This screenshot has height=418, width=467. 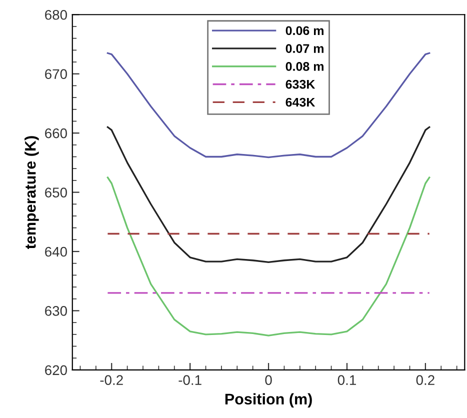 I want to click on y-tick-label: 660, so click(x=56, y=133).